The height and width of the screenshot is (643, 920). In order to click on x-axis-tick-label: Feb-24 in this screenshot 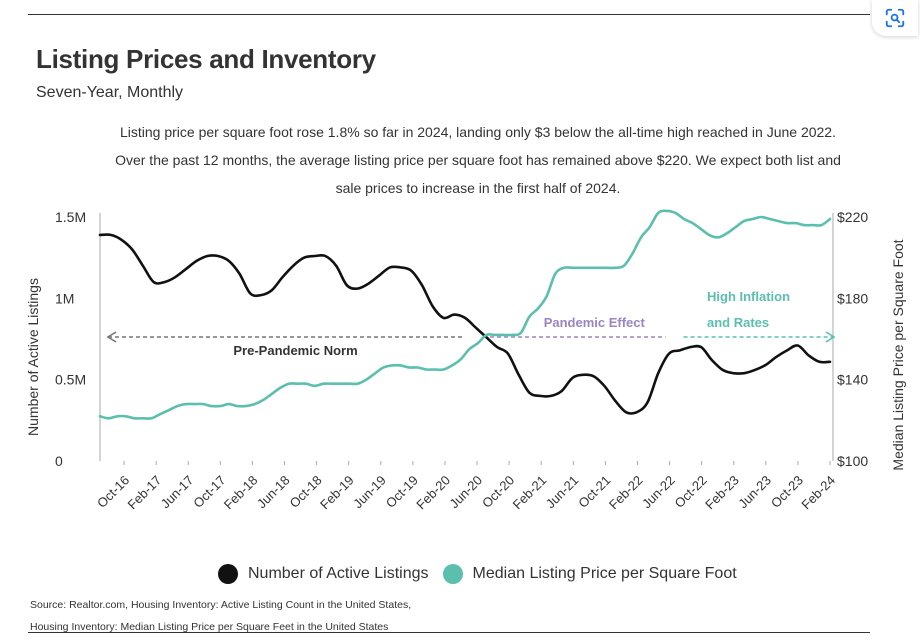, I will do `click(818, 493)`.